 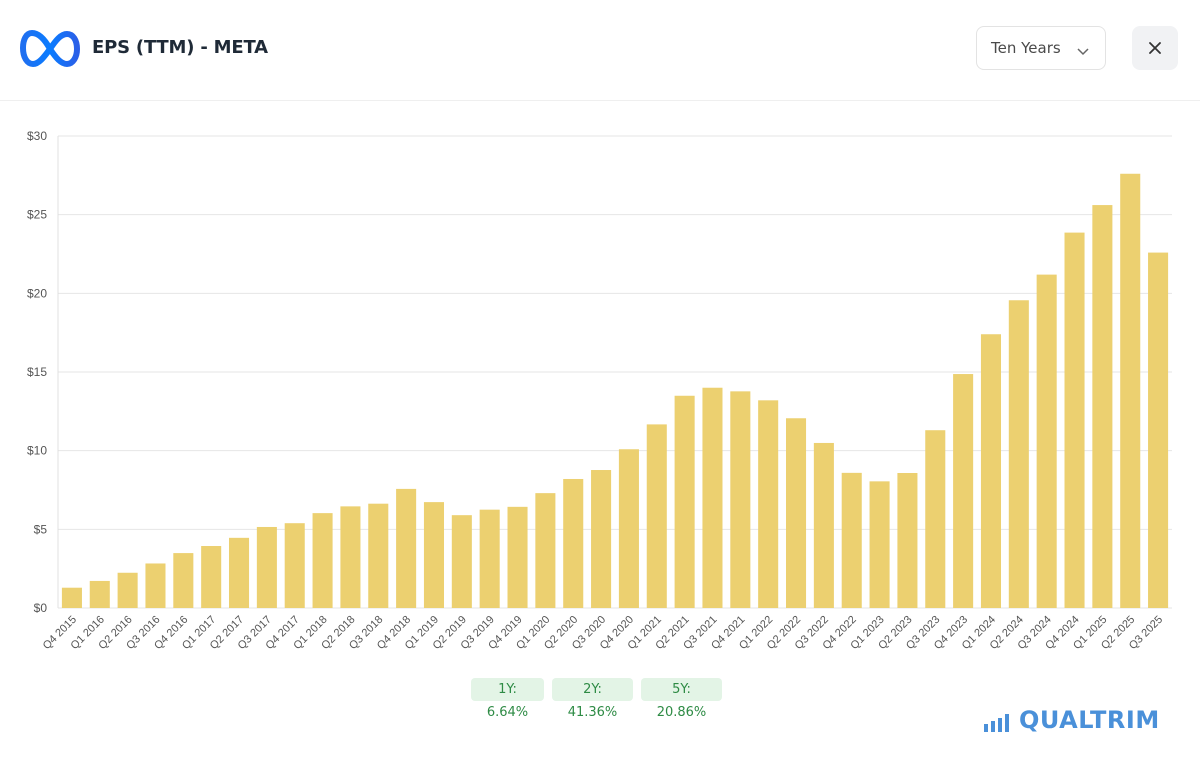 What do you see at coordinates (1026, 48) in the screenshot?
I see `time-range-value: Ten Years` at bounding box center [1026, 48].